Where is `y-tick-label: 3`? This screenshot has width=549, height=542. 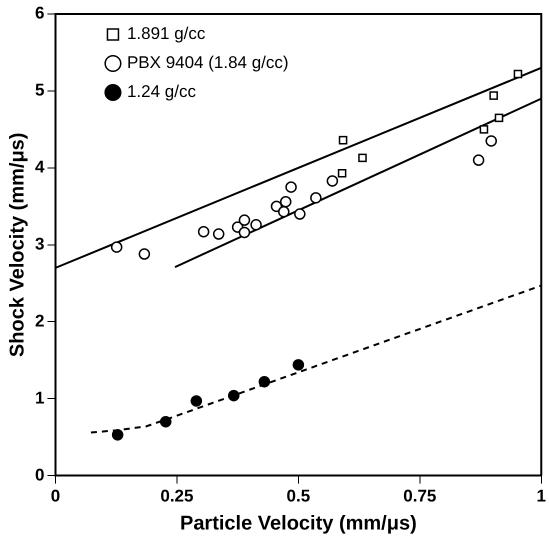
y-tick-label: 3 is located at coordinates (39, 244).